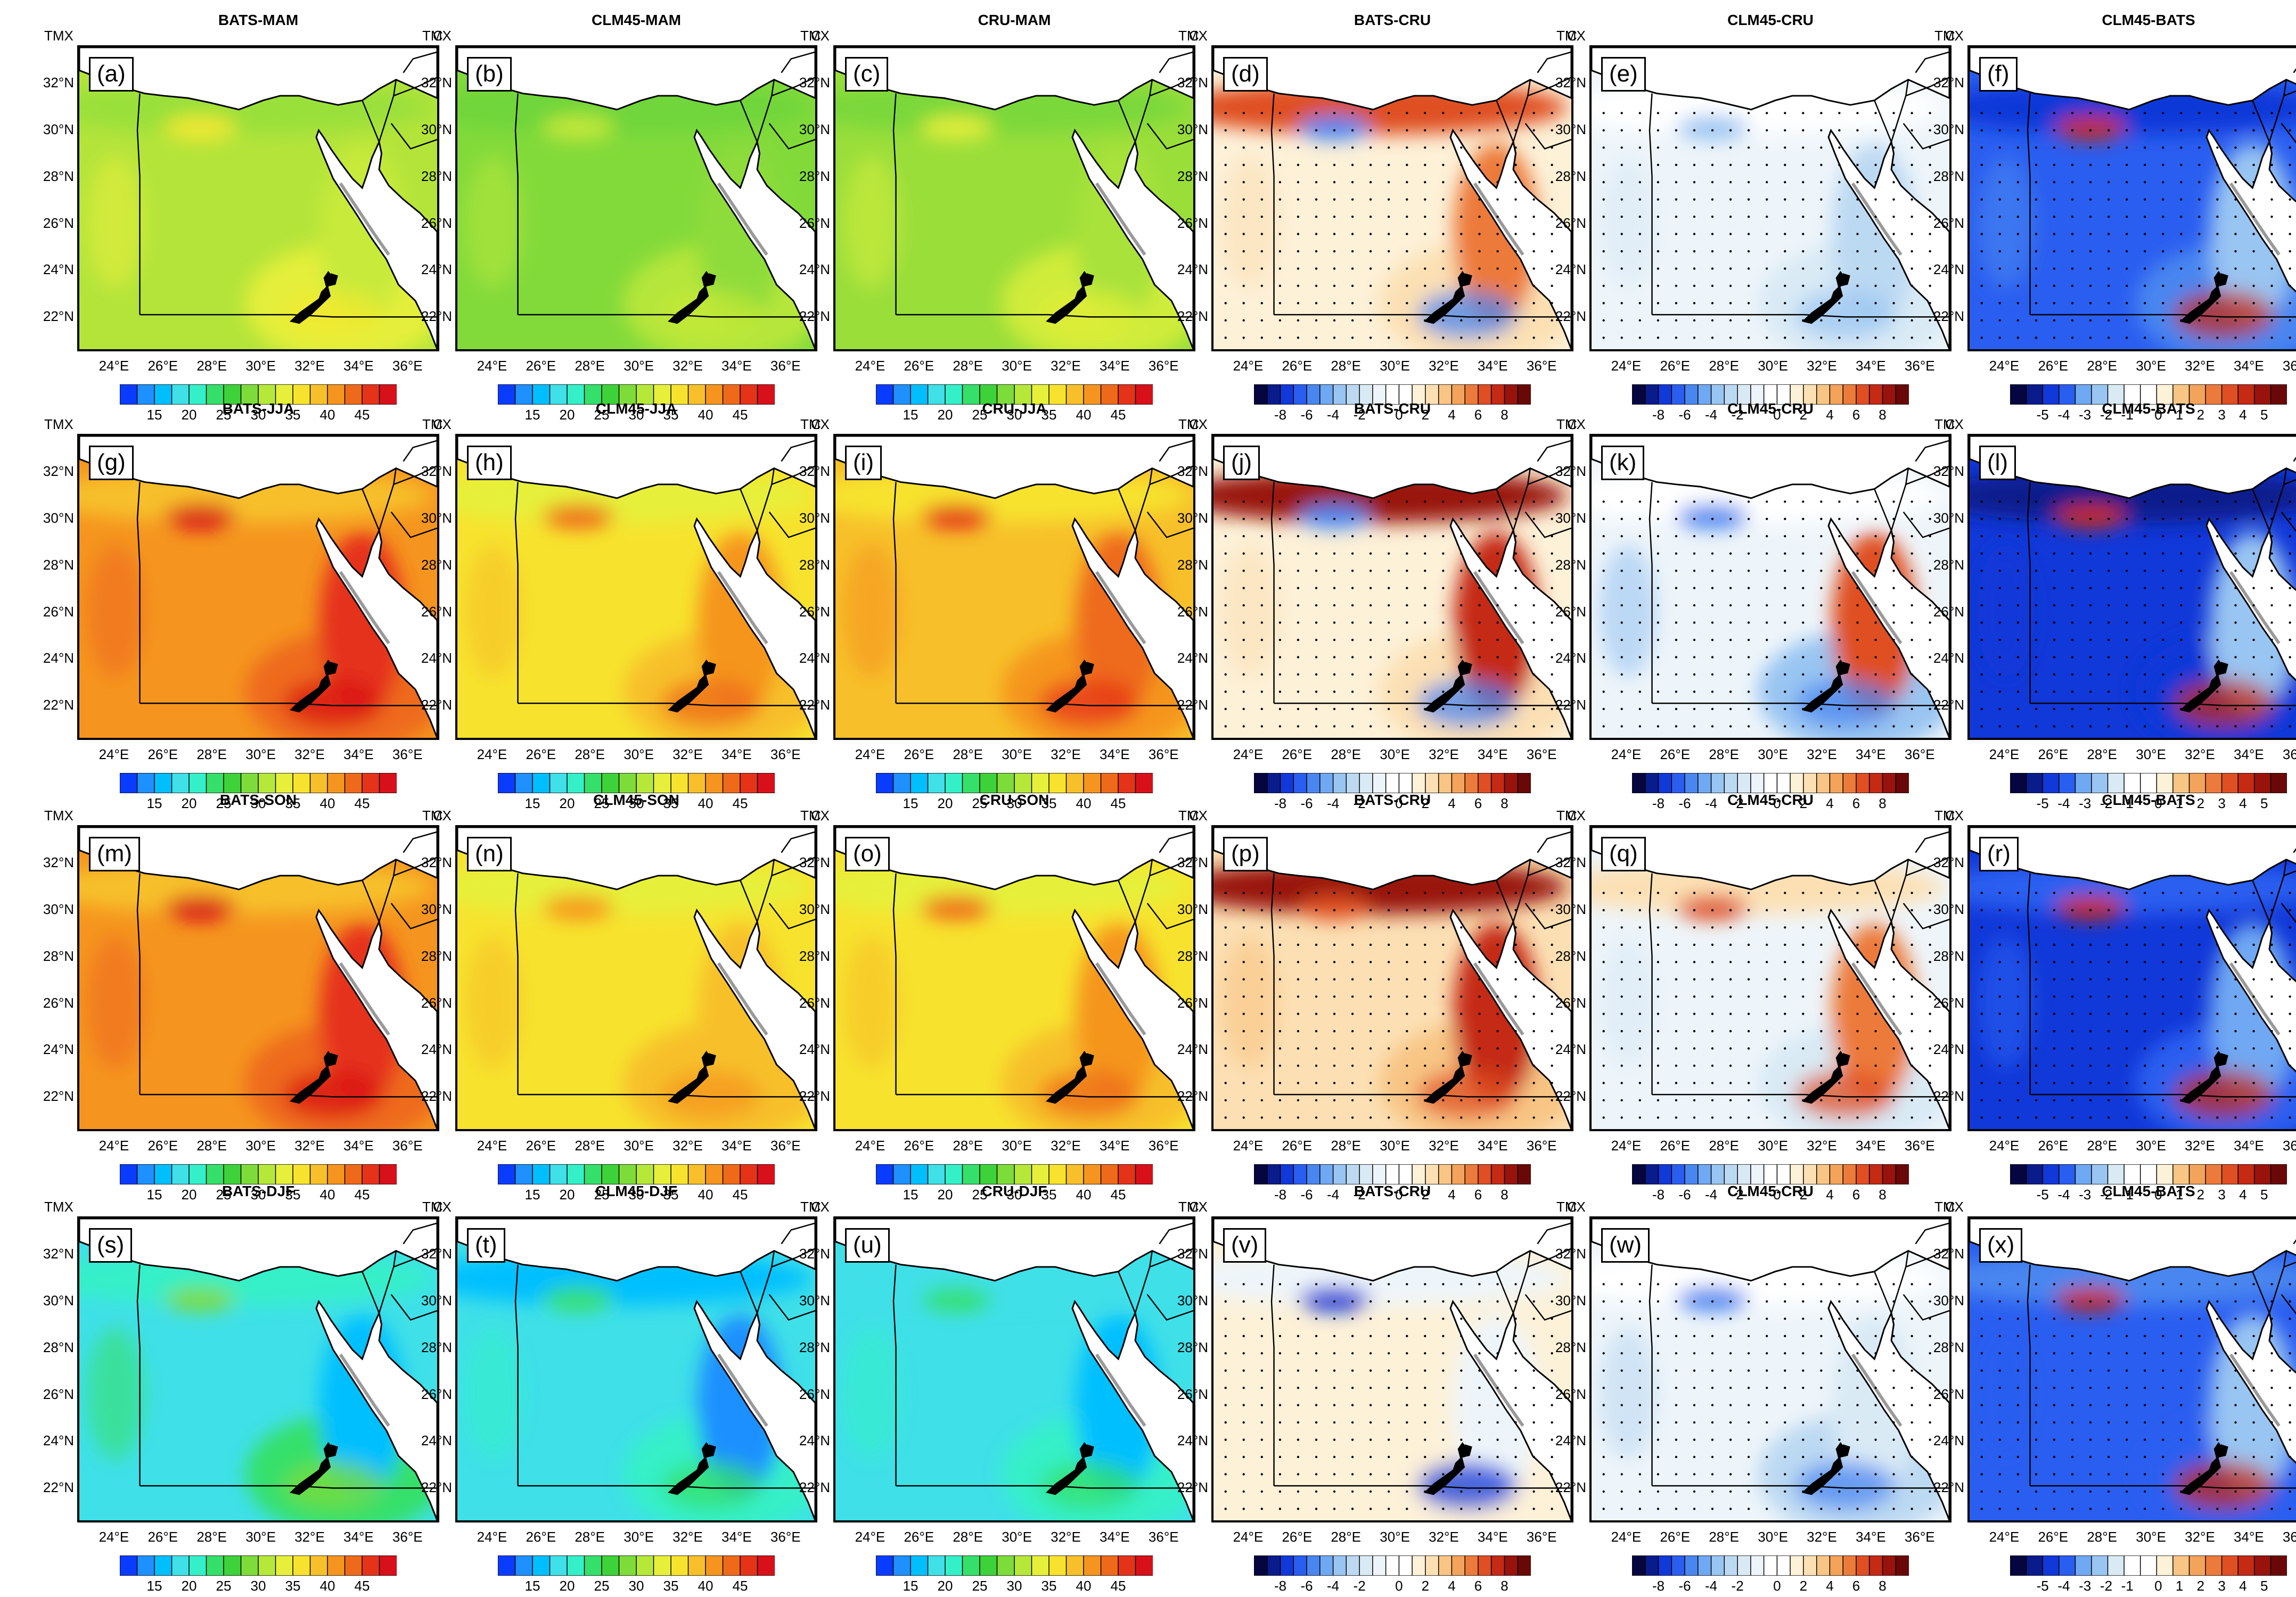 The height and width of the screenshot is (1597, 2296). Describe the element at coordinates (1014, 198) in the screenshot. I see `map-frame: (c)` at that location.